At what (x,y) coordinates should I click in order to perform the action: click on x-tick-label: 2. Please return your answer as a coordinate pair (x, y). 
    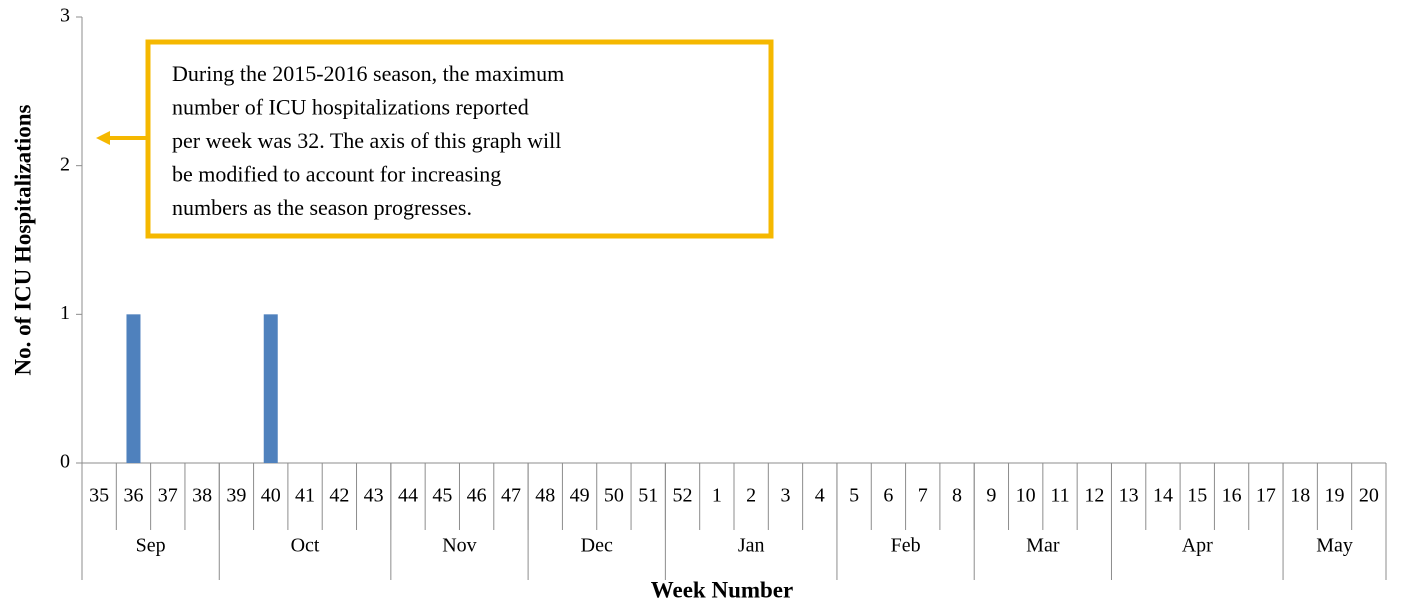
    Looking at the image, I should click on (751, 496).